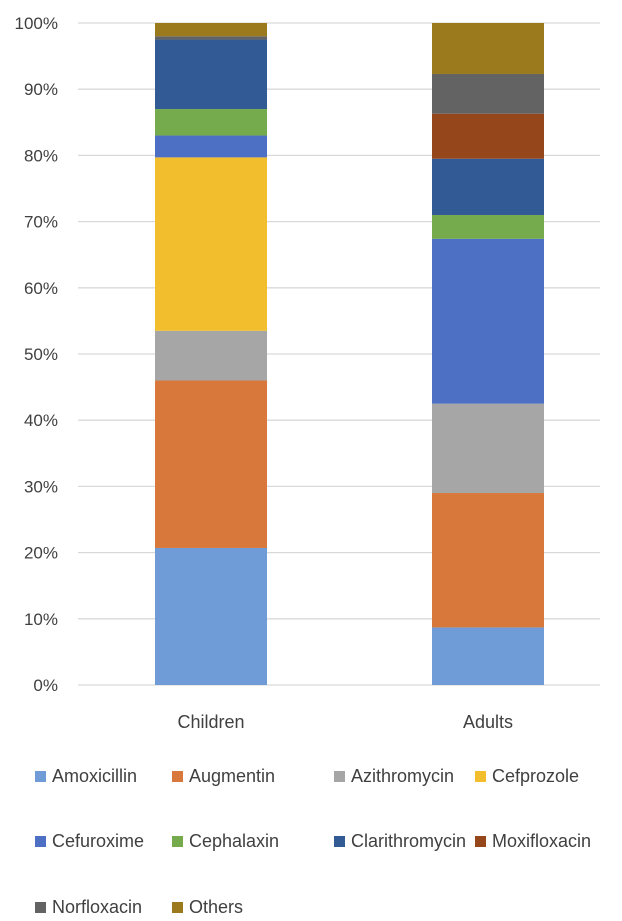  Describe the element at coordinates (488, 560) in the screenshot. I see `bar-segment-augmentin-adults` at that location.